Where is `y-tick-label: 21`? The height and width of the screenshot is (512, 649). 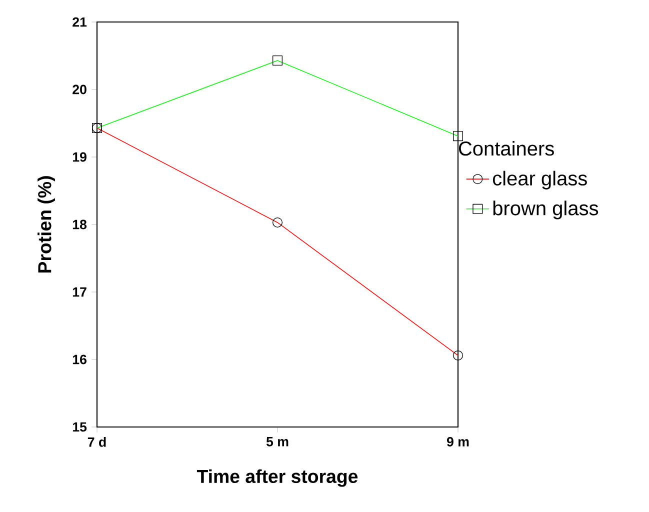
y-tick-label: 21 is located at coordinates (79, 22).